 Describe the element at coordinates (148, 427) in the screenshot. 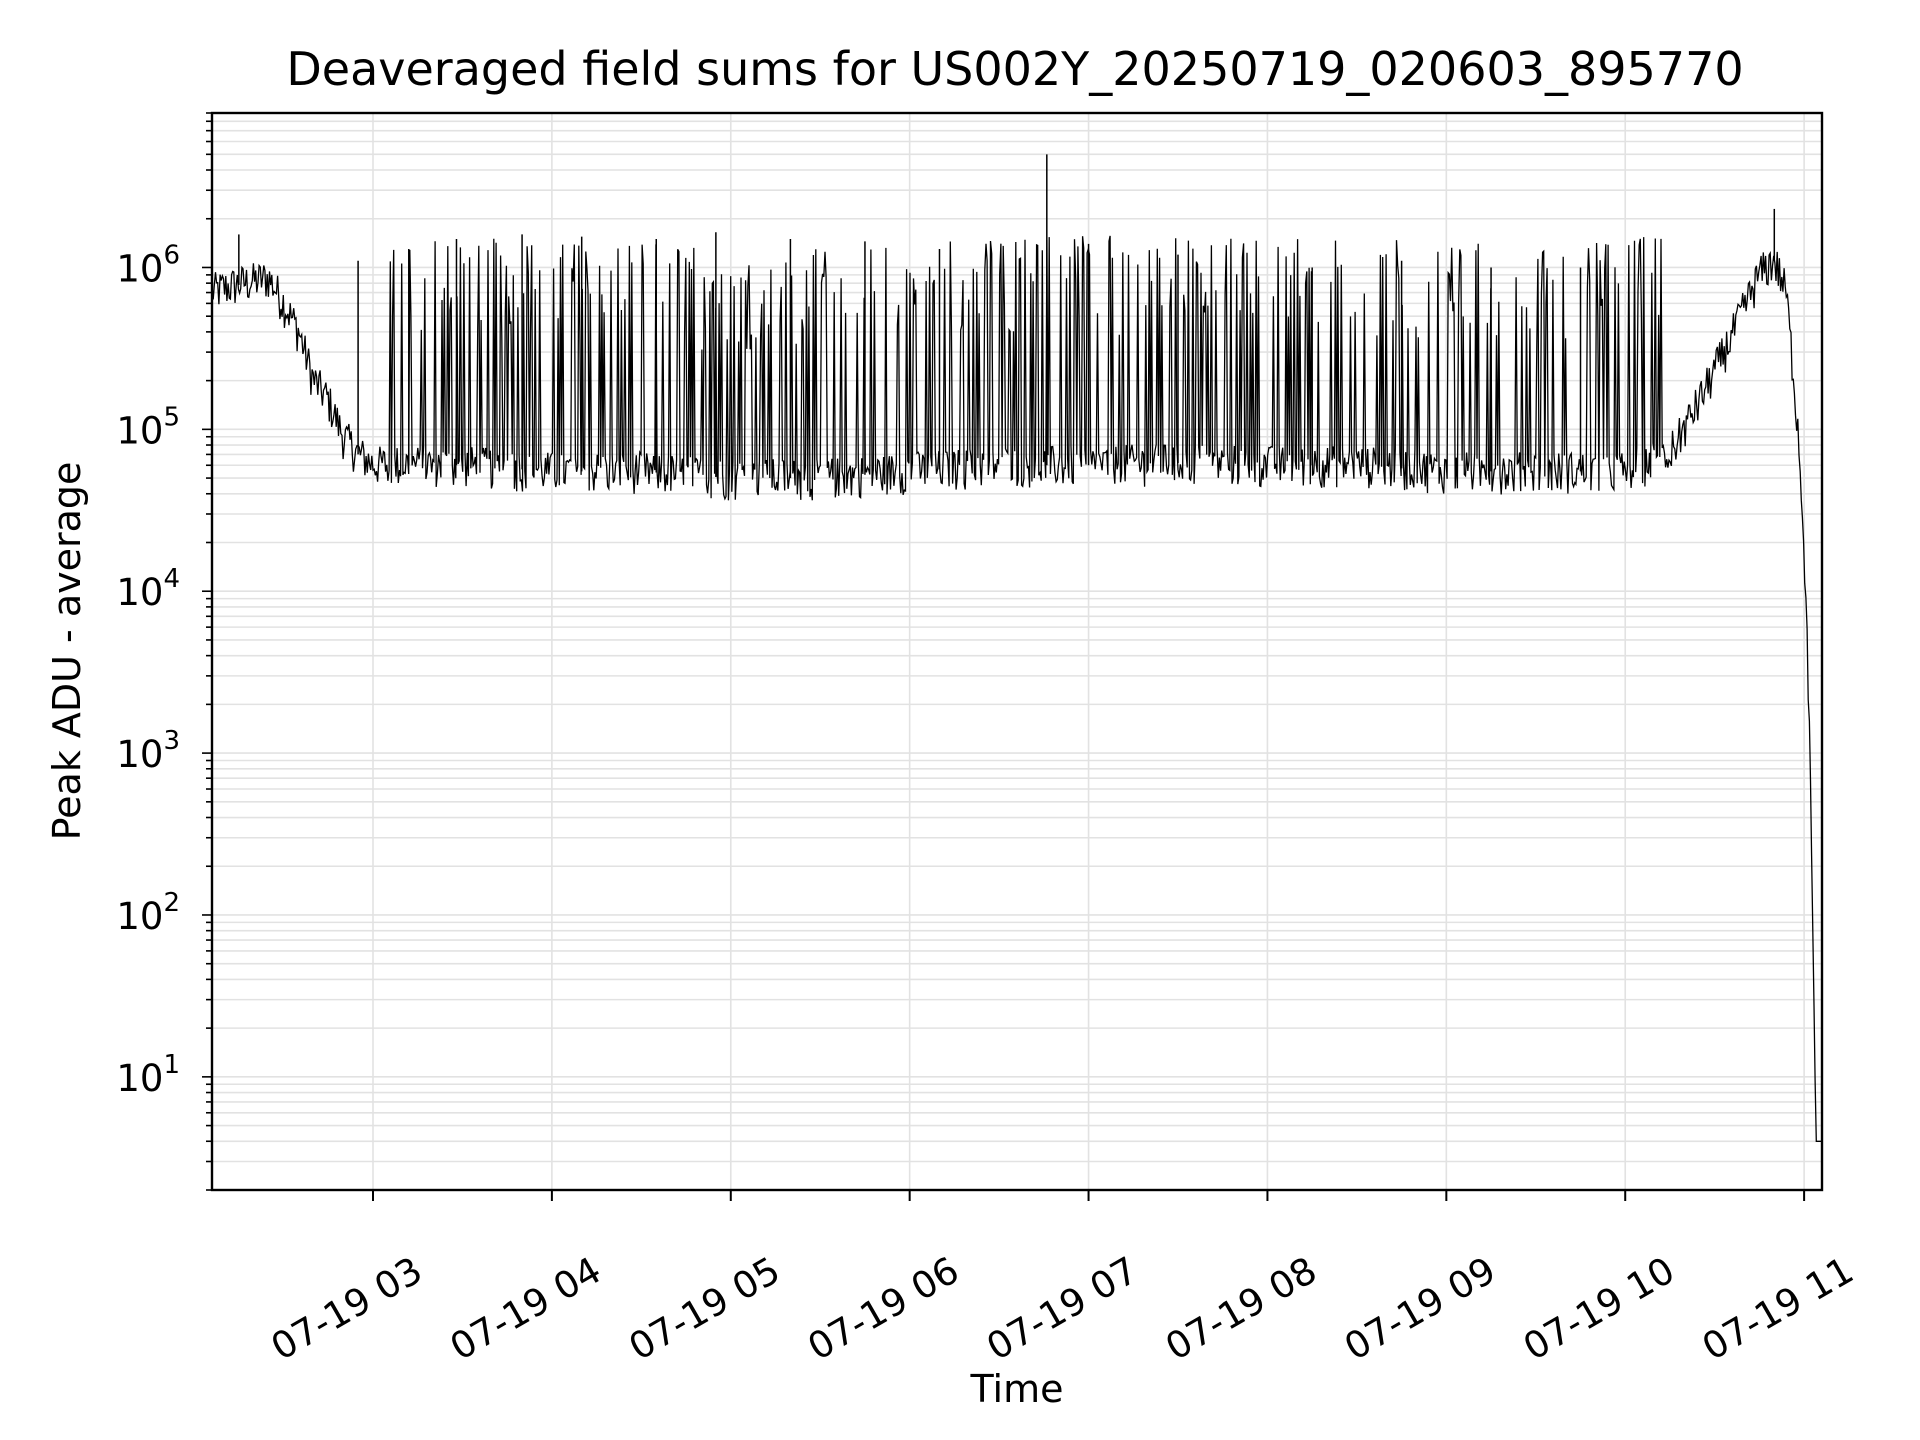

I see `y-tick-label: 10⁵` at that location.